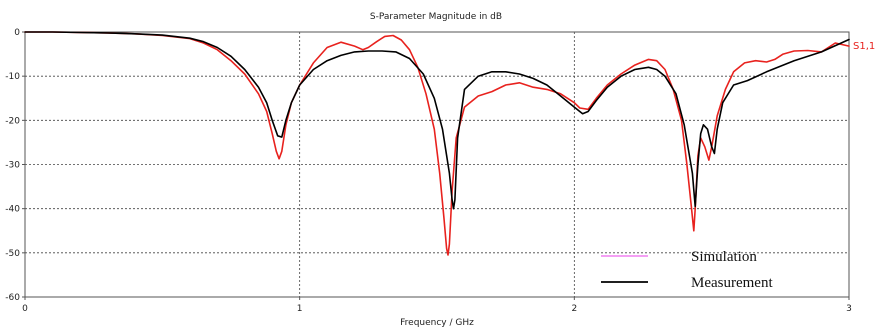  What do you see at coordinates (724, 257) in the screenshot?
I see `legend-label-simulation: Simulation` at bounding box center [724, 257].